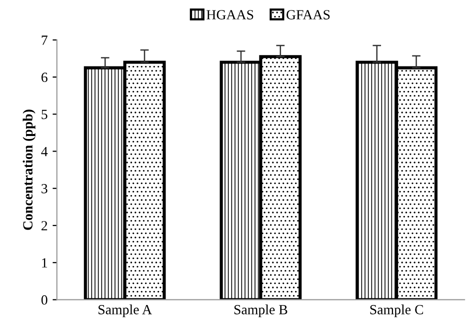 This screenshot has width=474, height=333. I want to click on y-tick-label: 3, so click(45, 189).